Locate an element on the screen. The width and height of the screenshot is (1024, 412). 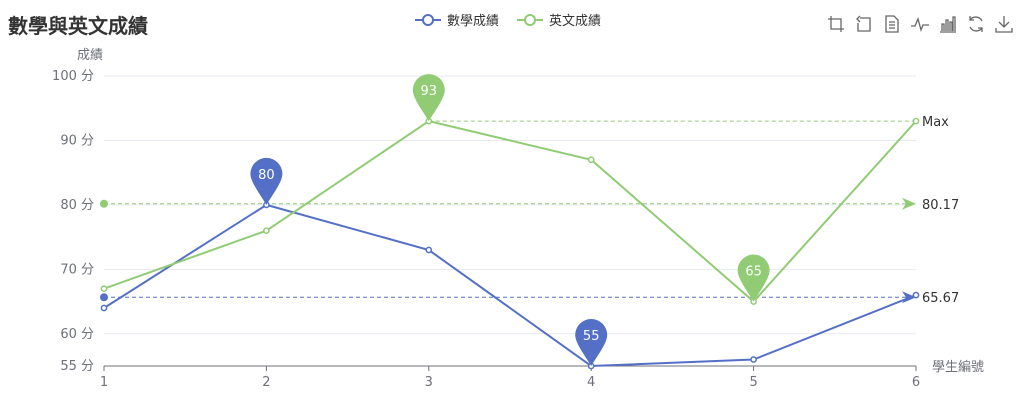
y-tick-label: 60 分 is located at coordinates (77, 334).